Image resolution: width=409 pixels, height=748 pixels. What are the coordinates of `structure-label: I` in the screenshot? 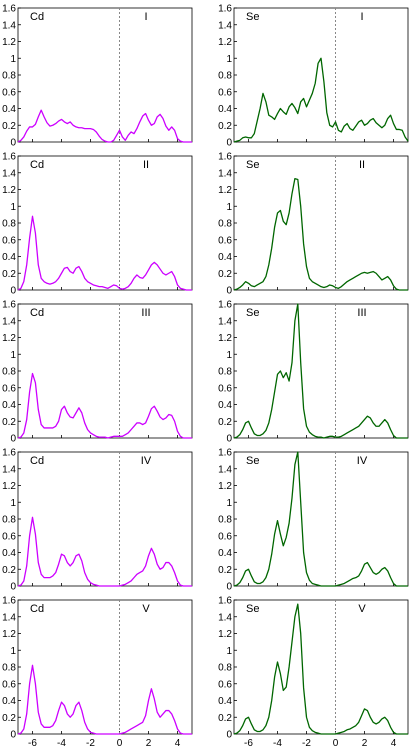 It's located at (145, 17).